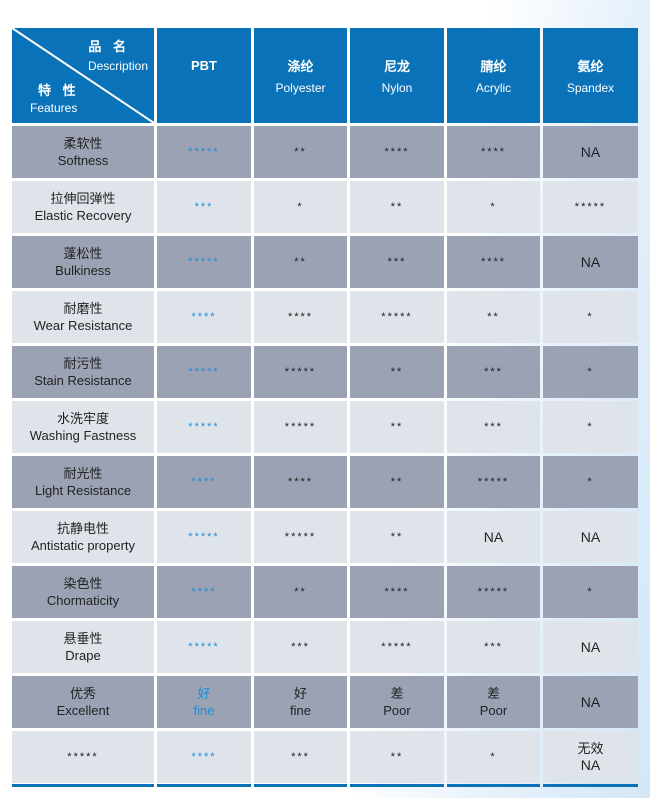 This screenshot has width=650, height=798. I want to click on feature-en: Elastic Recovery, so click(83, 215).